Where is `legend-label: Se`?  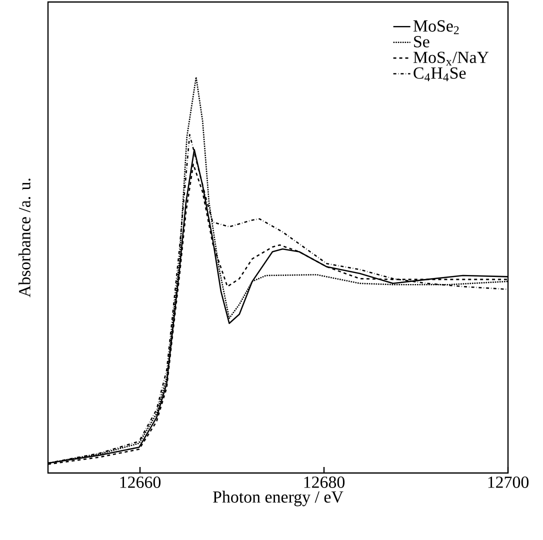
legend-label: Se is located at coordinates (422, 42).